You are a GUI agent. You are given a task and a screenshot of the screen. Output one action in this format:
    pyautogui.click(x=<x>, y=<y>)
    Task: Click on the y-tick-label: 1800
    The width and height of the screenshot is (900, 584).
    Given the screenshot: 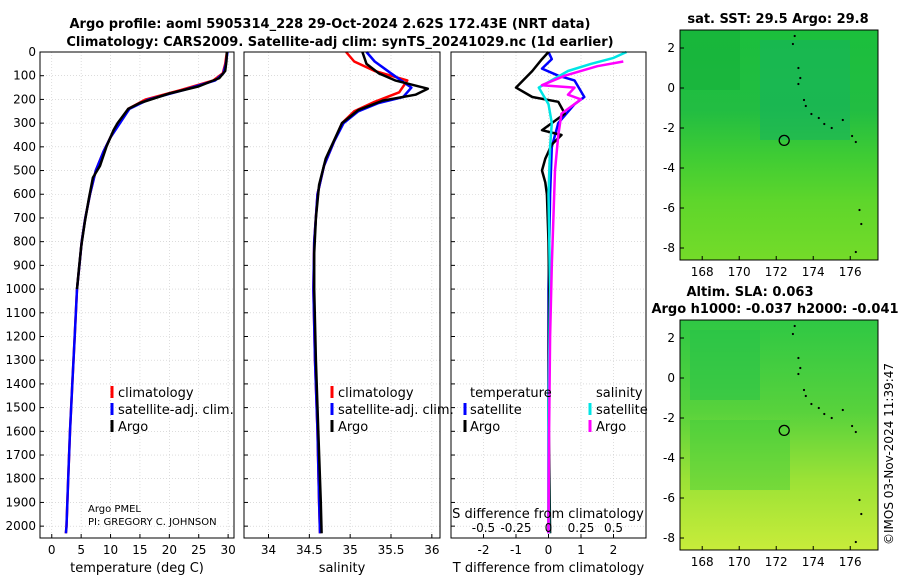 What is the action you would take?
    pyautogui.click(x=20, y=479)
    